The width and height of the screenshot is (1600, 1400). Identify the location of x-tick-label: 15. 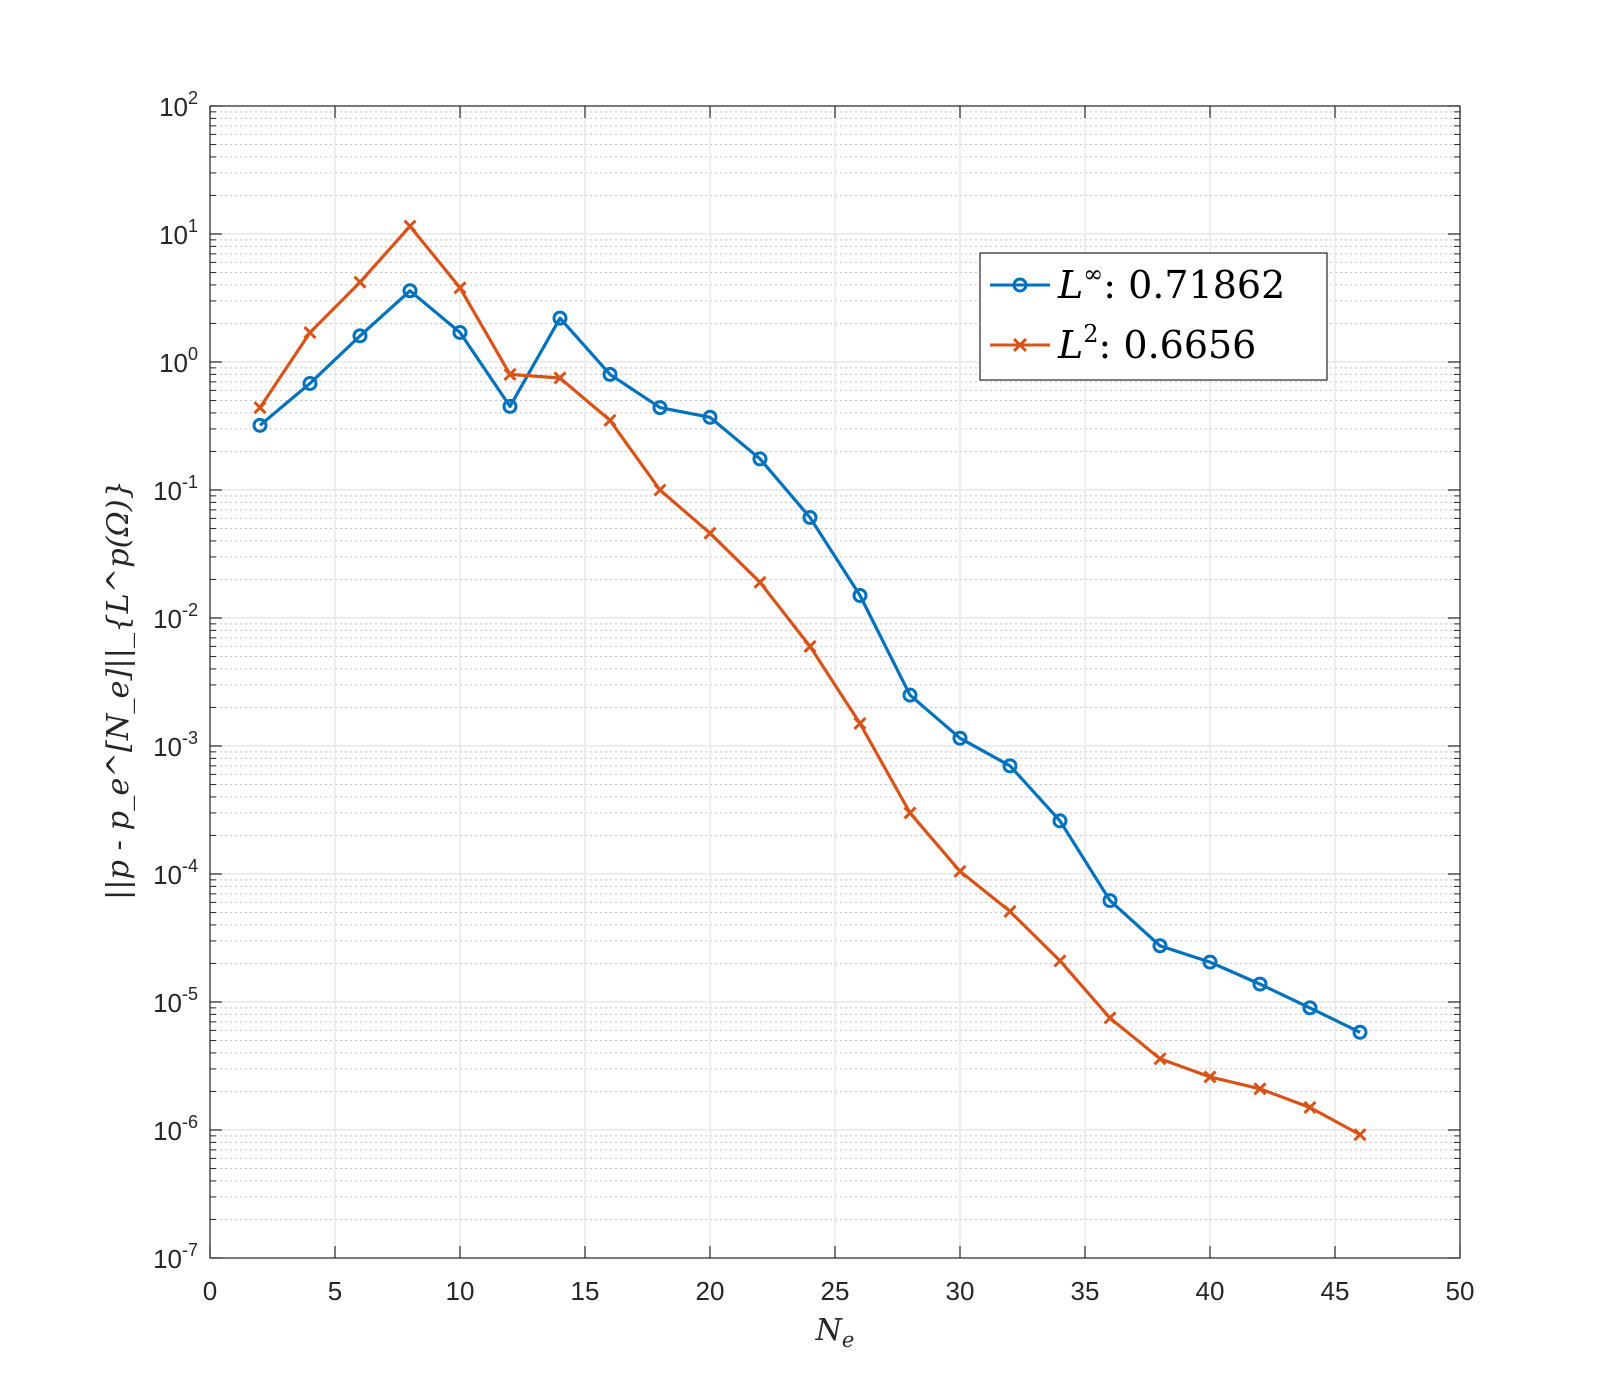
(585, 1291).